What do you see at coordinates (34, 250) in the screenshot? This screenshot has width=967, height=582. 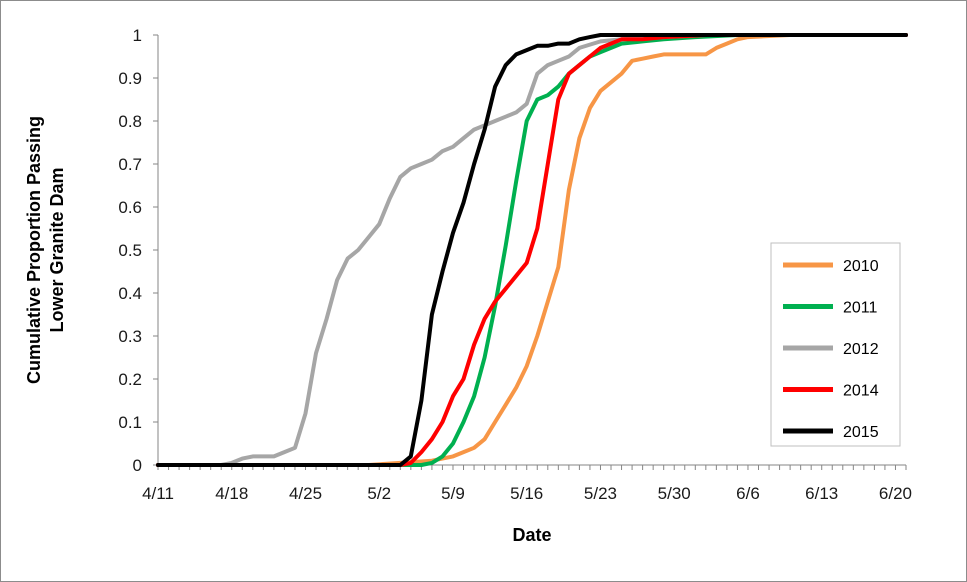 I see `y-axis-title-line-1: Cumulative Proportion Passing` at bounding box center [34, 250].